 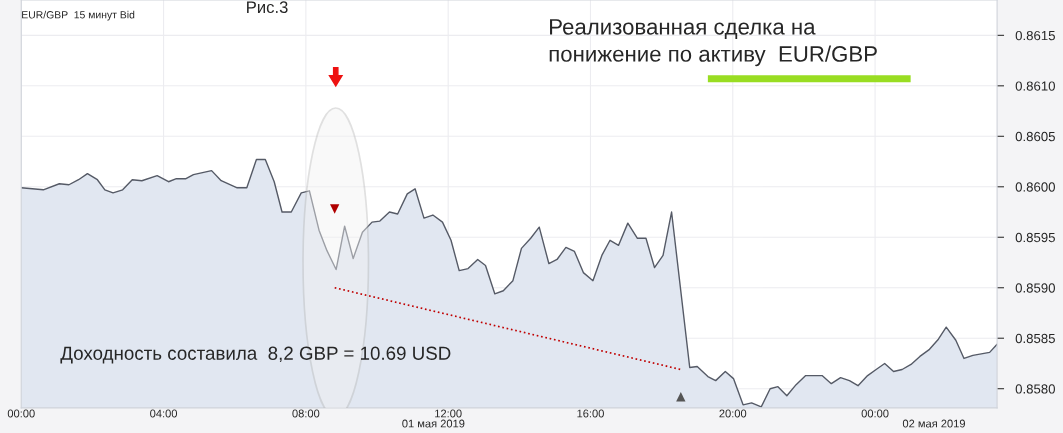 What do you see at coordinates (448, 413) in the screenshot?
I see `x-tick-label: 12:00` at bounding box center [448, 413].